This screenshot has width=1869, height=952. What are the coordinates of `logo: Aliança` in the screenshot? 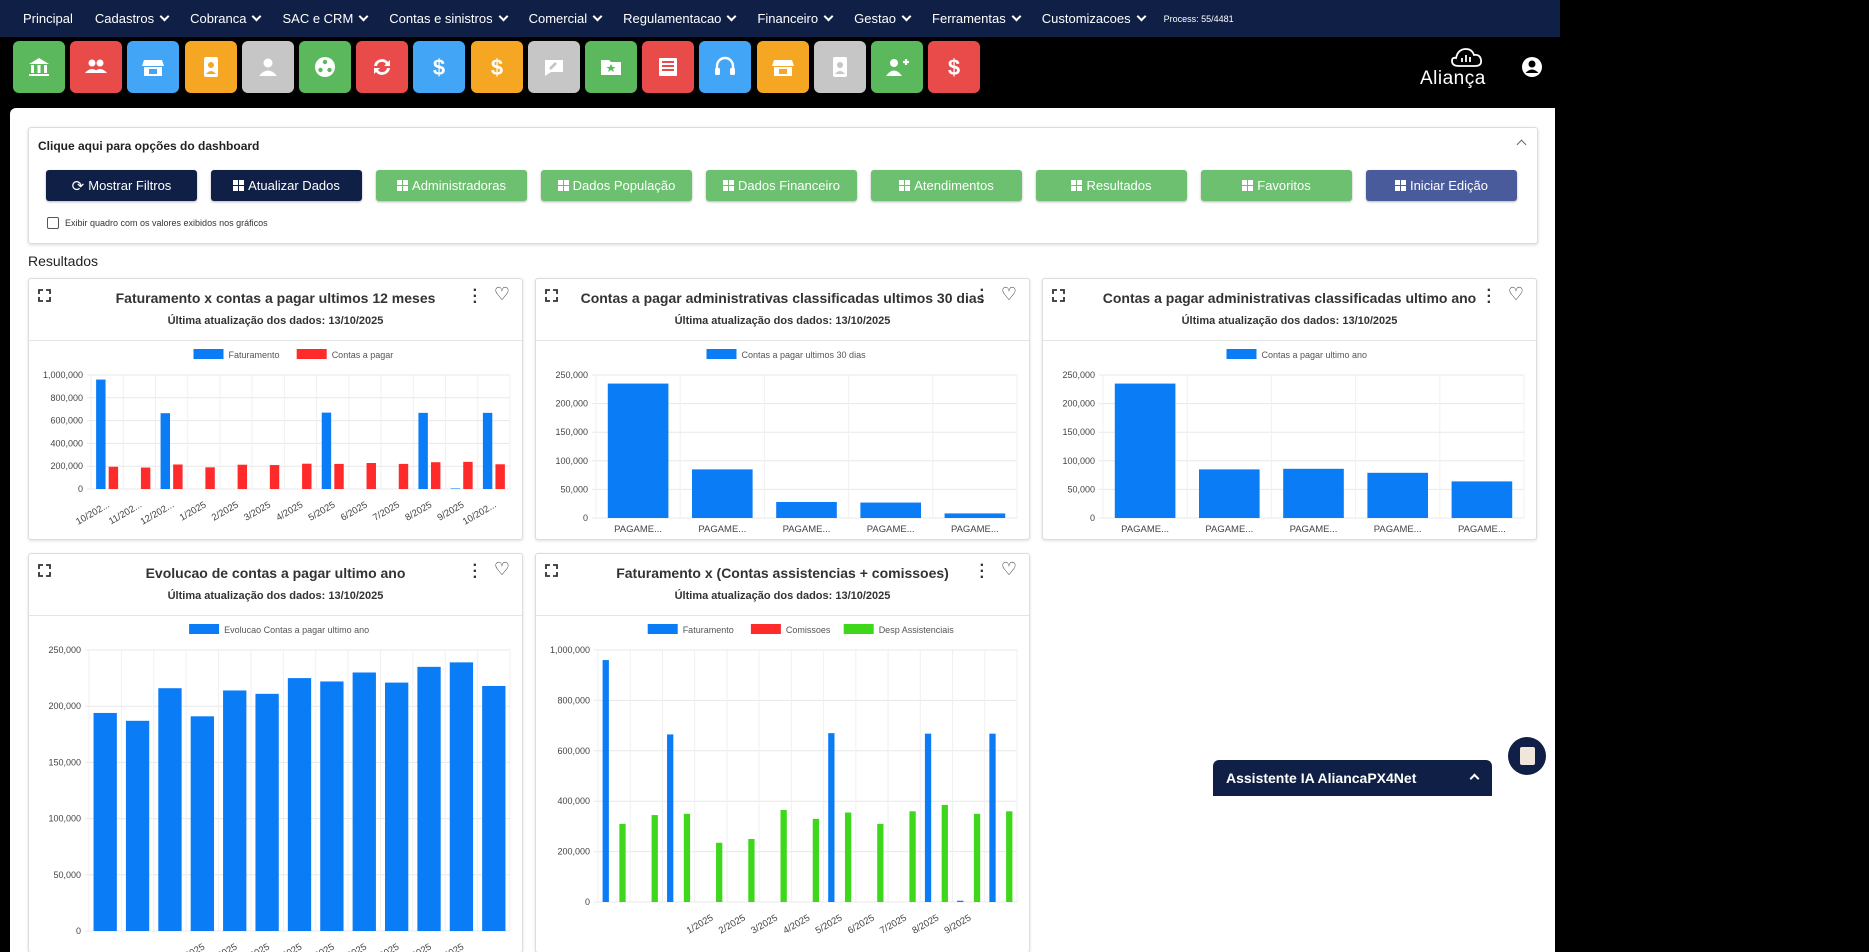 It's located at (1466, 68).